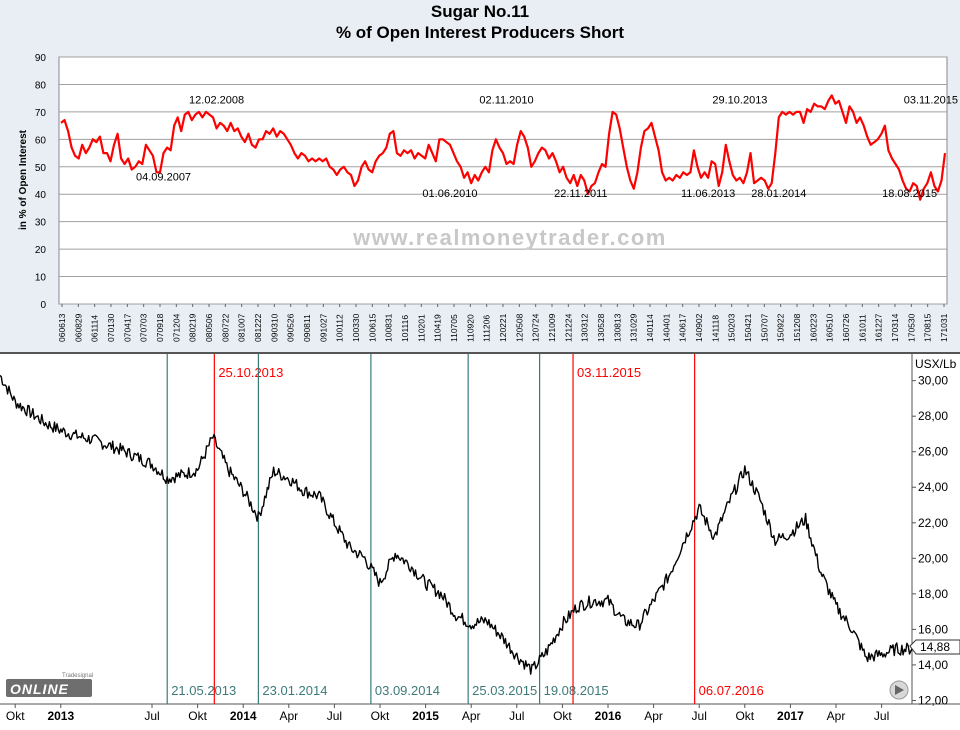 The height and width of the screenshot is (730, 960). I want to click on x-tick-label: 110705, so click(454, 328).